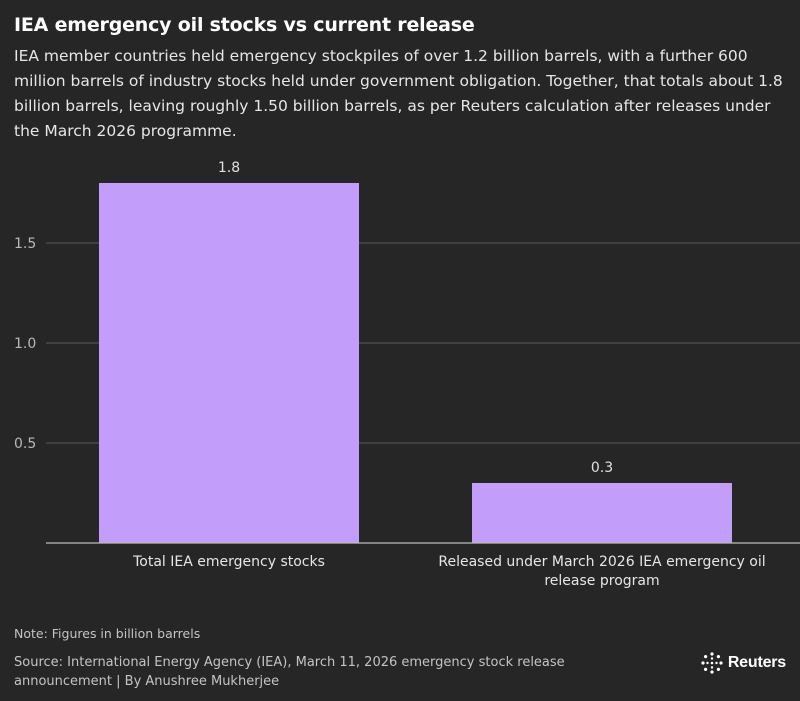 Image resolution: width=800 pixels, height=701 pixels. I want to click on data-label: 1.8, so click(229, 168).